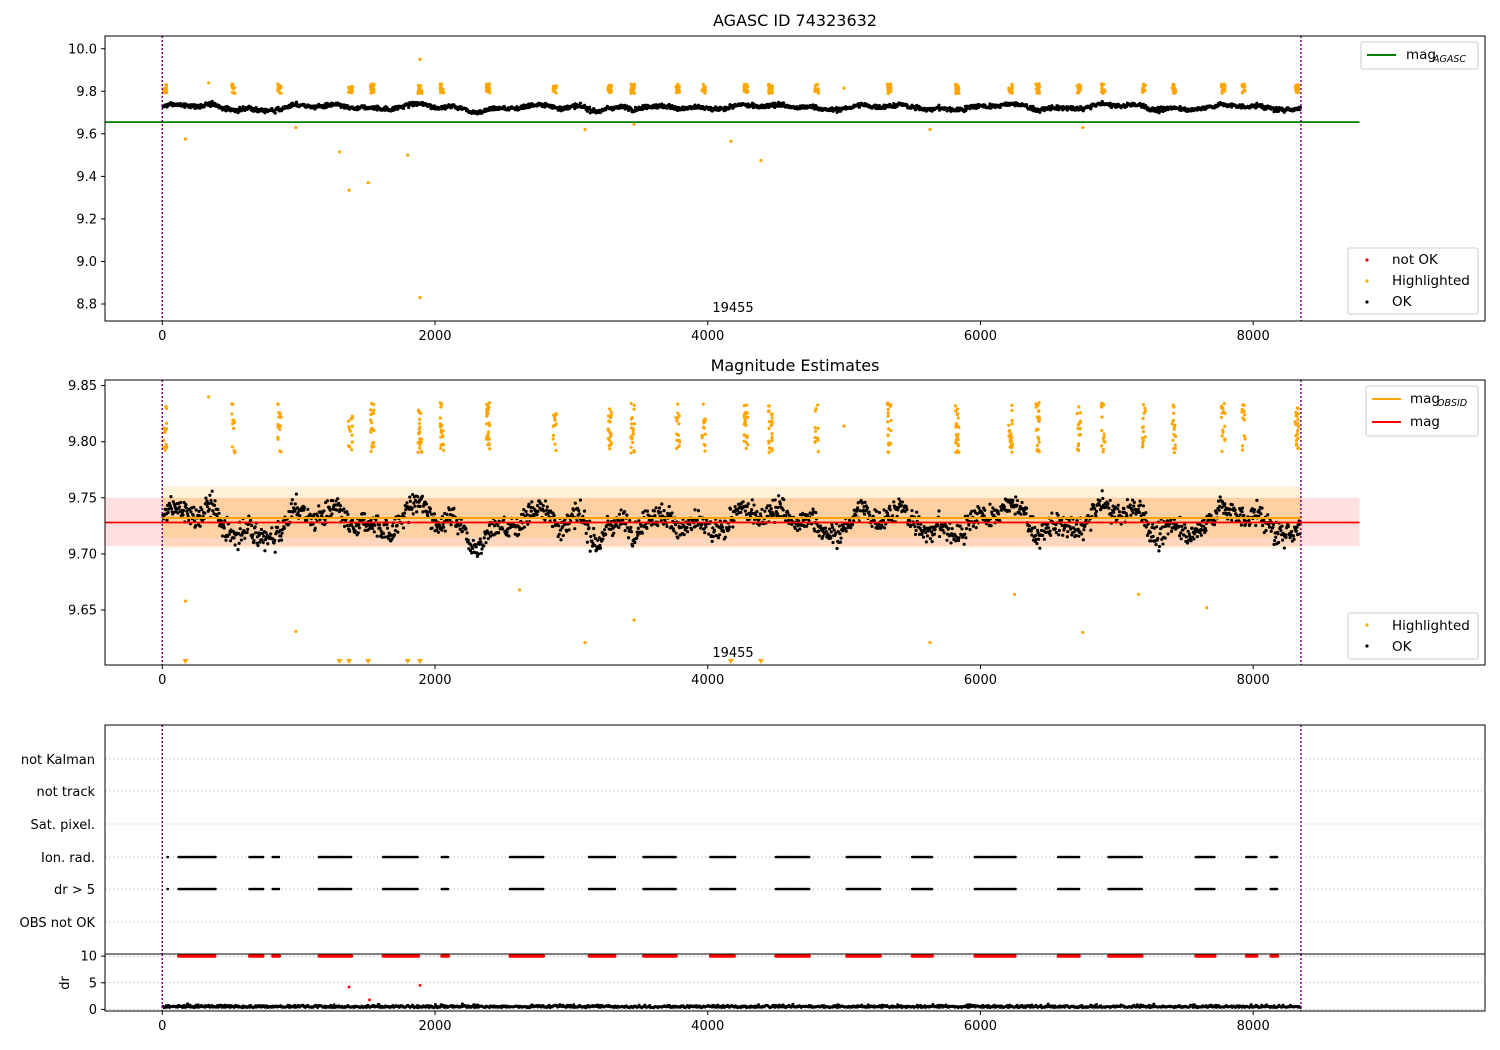  Describe the element at coordinates (1415, 260) in the screenshot. I see `legend-not-ok-label: not OK` at that location.